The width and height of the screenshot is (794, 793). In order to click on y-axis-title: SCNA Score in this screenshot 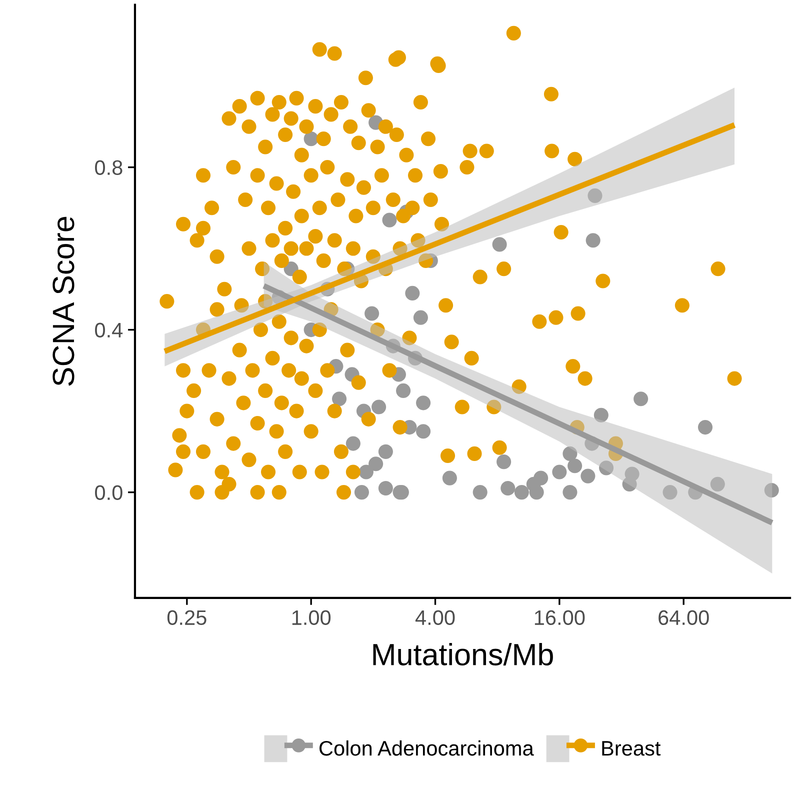, I will do `click(63, 301)`.